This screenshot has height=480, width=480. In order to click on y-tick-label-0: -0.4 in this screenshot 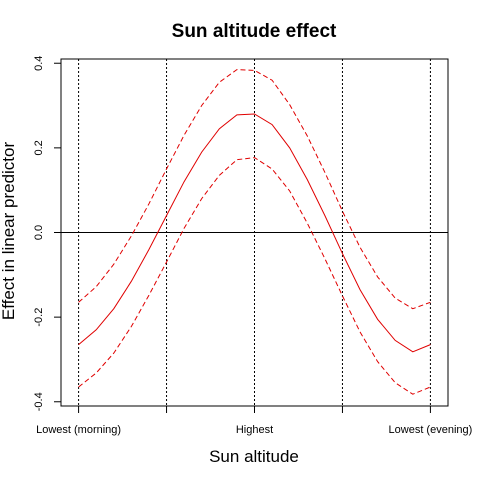, I will do `click(39, 401)`.